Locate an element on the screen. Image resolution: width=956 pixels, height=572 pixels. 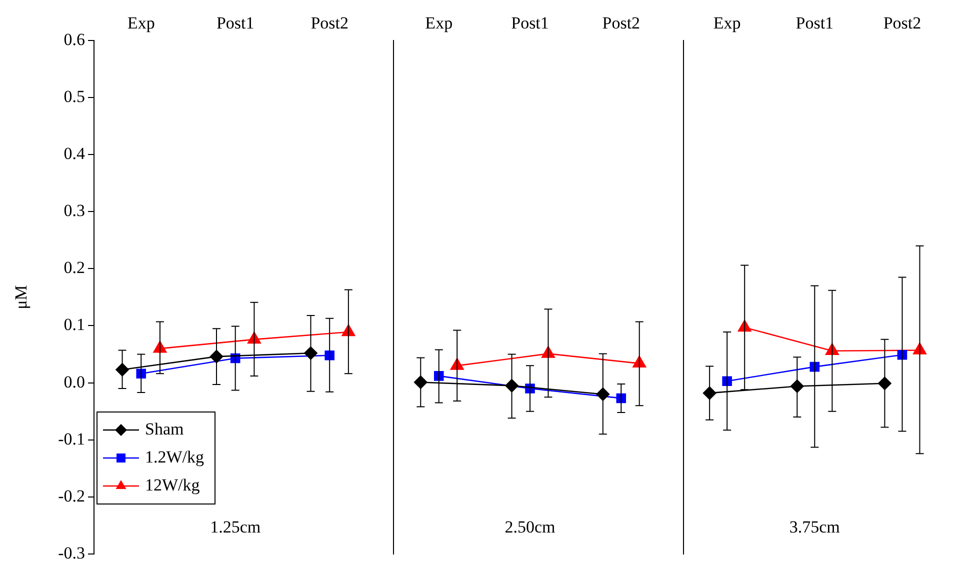
y-tick-label: -0.2 is located at coordinates (71, 496).